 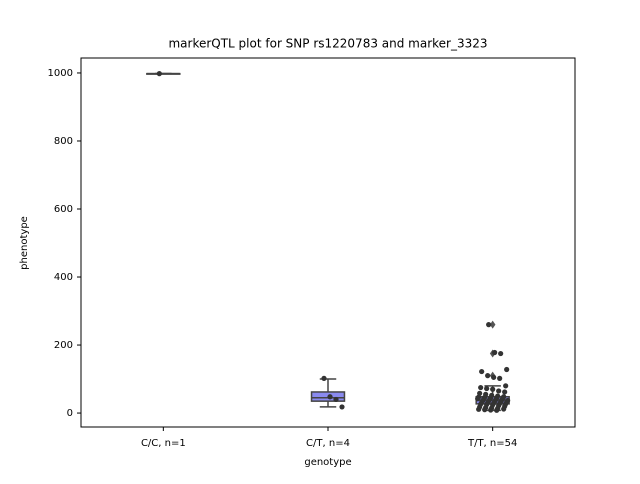 I want to click on y-axis-label: phenotype, so click(x=24, y=243).